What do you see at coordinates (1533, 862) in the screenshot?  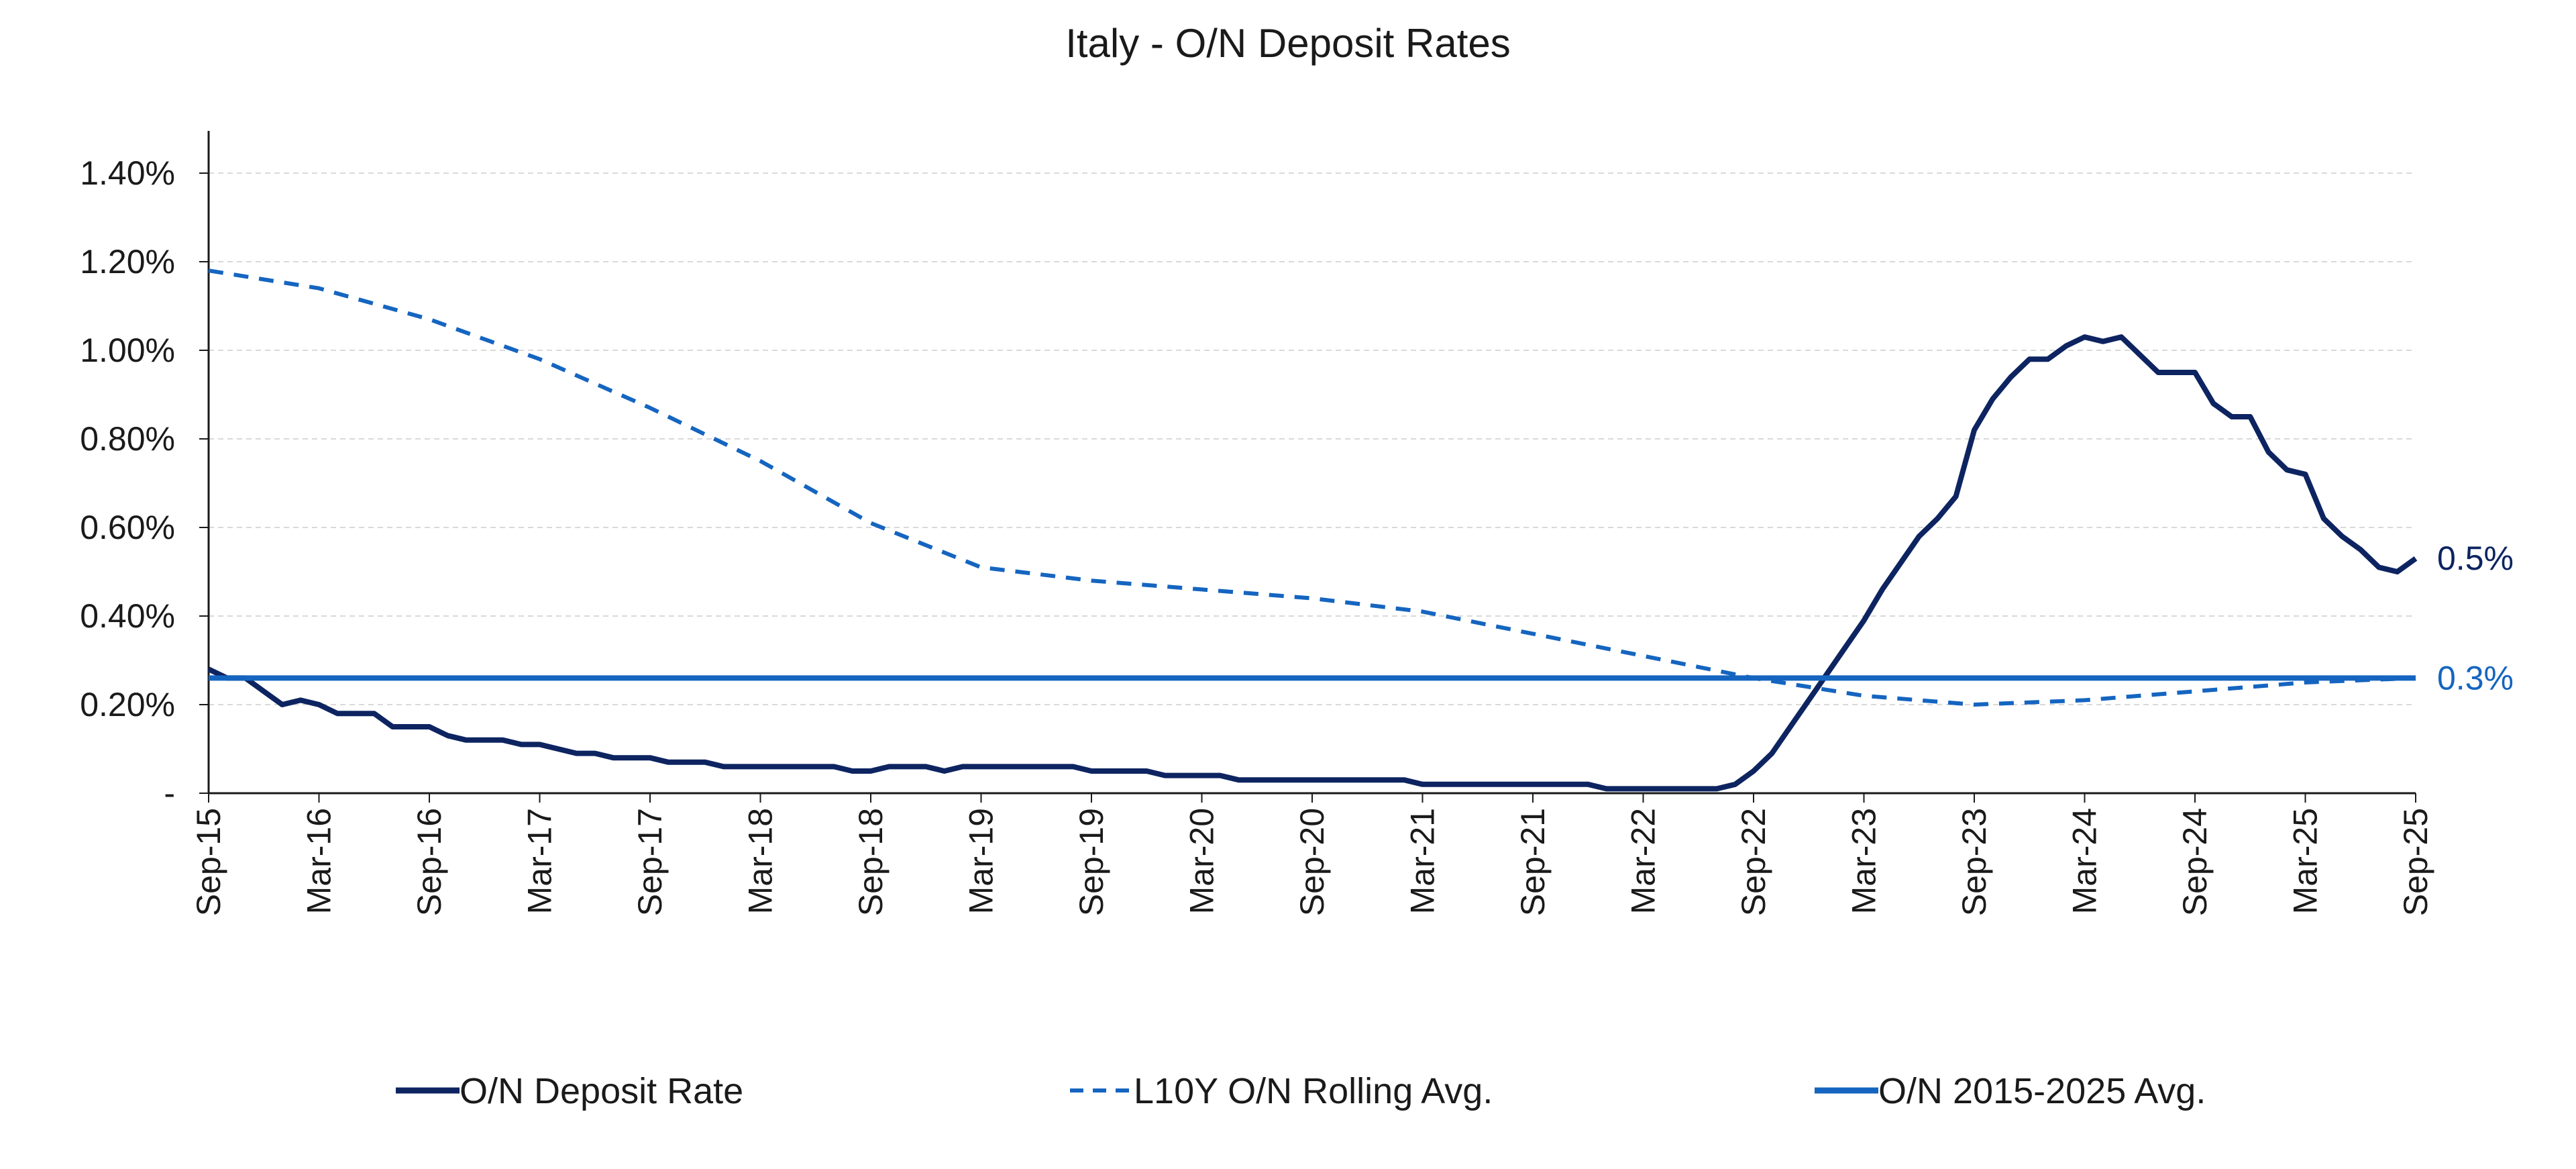 I see `x-tick-label: Sep-21` at bounding box center [1533, 862].